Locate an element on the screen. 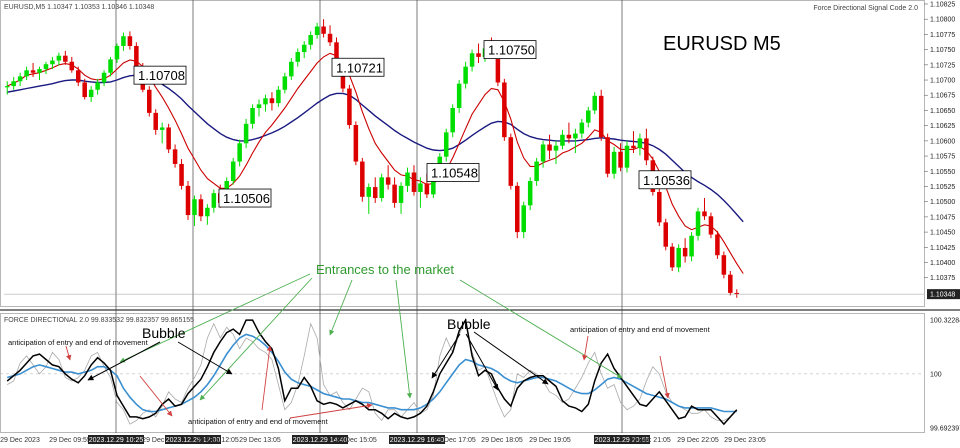 This screenshot has height=448, width=960. price-callout-label: 1.10750 is located at coordinates (511, 50).